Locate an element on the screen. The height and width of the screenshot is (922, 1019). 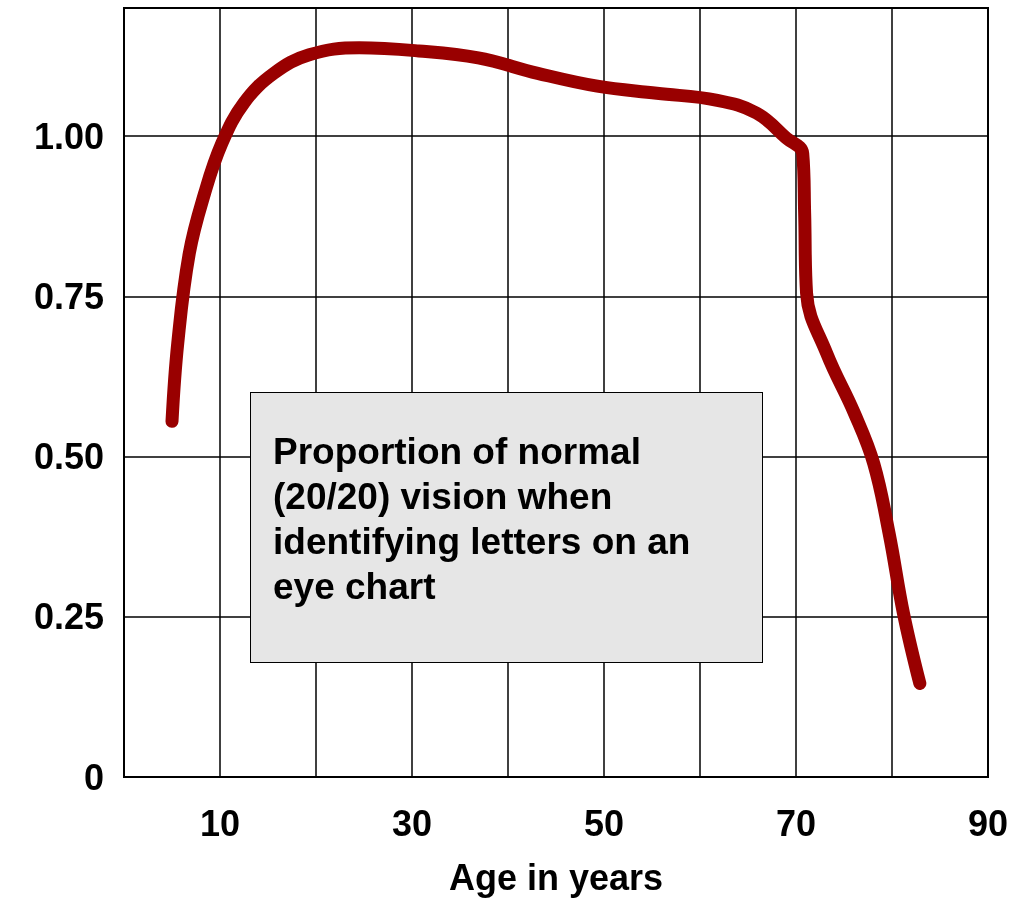
y-tick-label: 1.00 is located at coordinates (68, 136).